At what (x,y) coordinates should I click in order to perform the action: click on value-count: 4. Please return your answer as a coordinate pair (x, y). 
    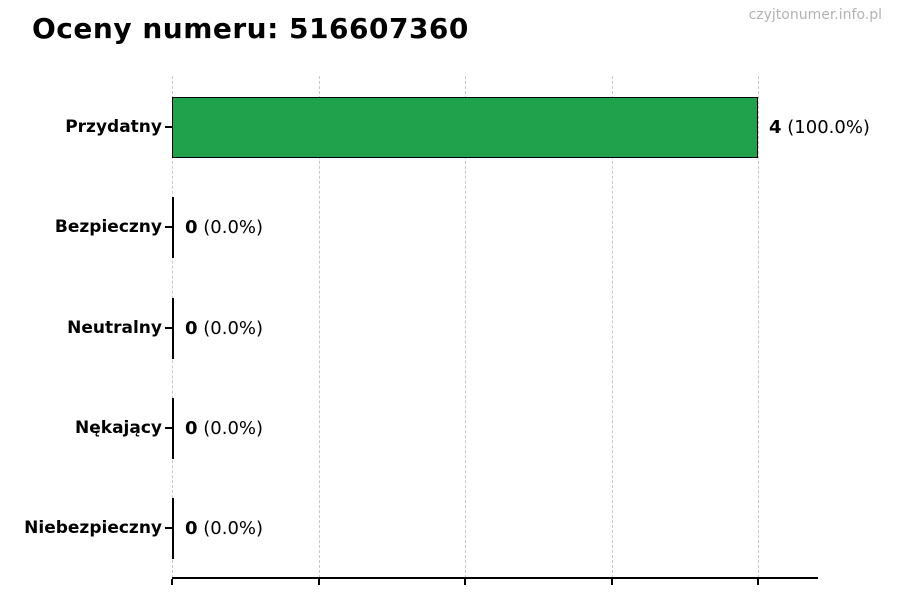
    Looking at the image, I should click on (775, 127).